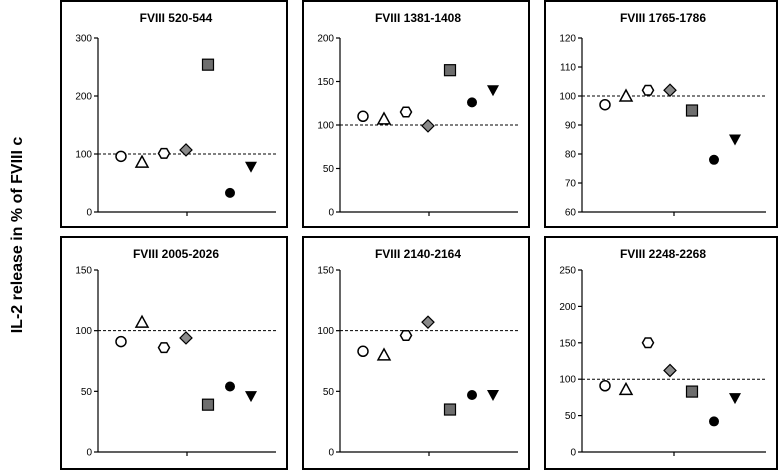  I want to click on chart-svg-2: FVIII 1381-1408 0 50 100 150 200, so click(417, 115).